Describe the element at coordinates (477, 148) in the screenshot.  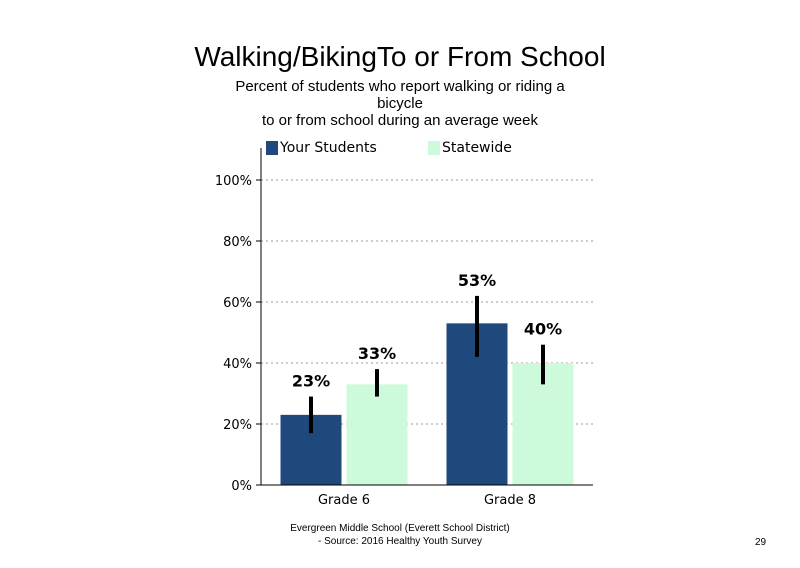
I see `legend-label-statewide: Statewide` at that location.